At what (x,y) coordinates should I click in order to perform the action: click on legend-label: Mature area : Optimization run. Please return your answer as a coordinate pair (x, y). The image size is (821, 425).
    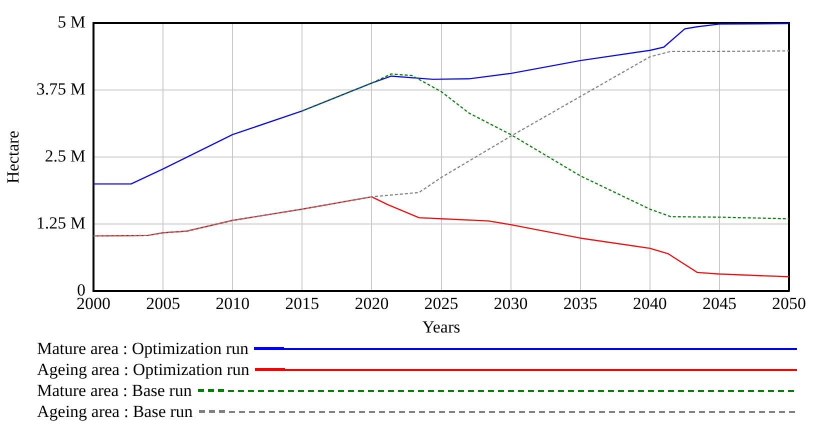
    Looking at the image, I should click on (142, 348).